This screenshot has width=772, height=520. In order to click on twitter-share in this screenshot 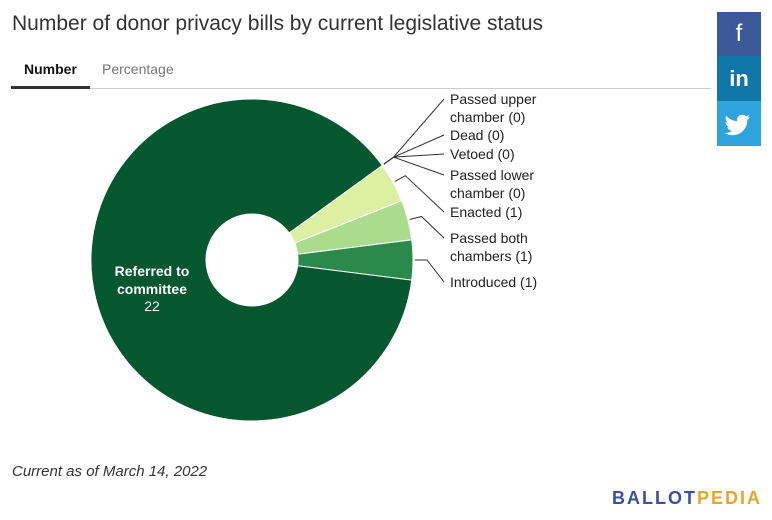, I will do `click(739, 123)`.